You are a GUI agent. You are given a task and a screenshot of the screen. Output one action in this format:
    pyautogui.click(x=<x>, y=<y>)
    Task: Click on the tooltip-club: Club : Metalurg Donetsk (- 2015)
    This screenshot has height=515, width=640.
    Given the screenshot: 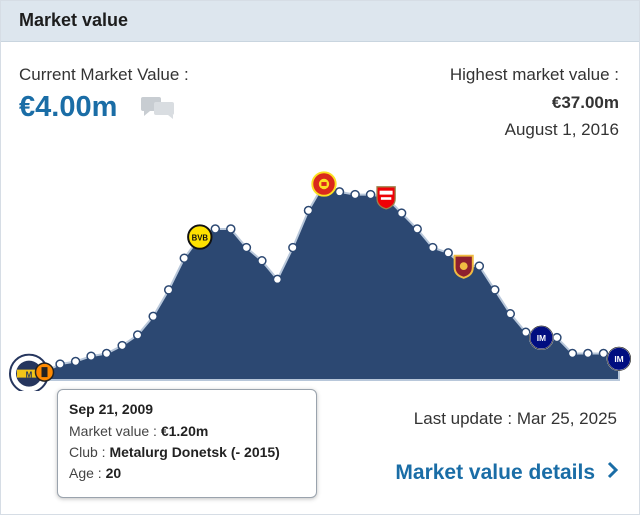 What is the action you would take?
    pyautogui.click(x=174, y=452)
    